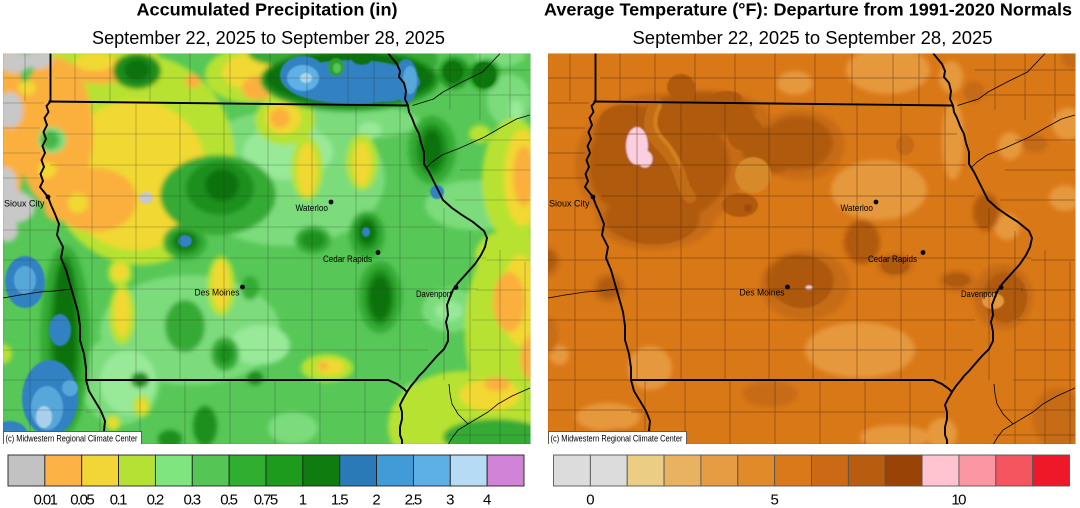 Image resolution: width=1080 pixels, height=508 pixels. I want to click on svg-text: 0.05, so click(82, 500).